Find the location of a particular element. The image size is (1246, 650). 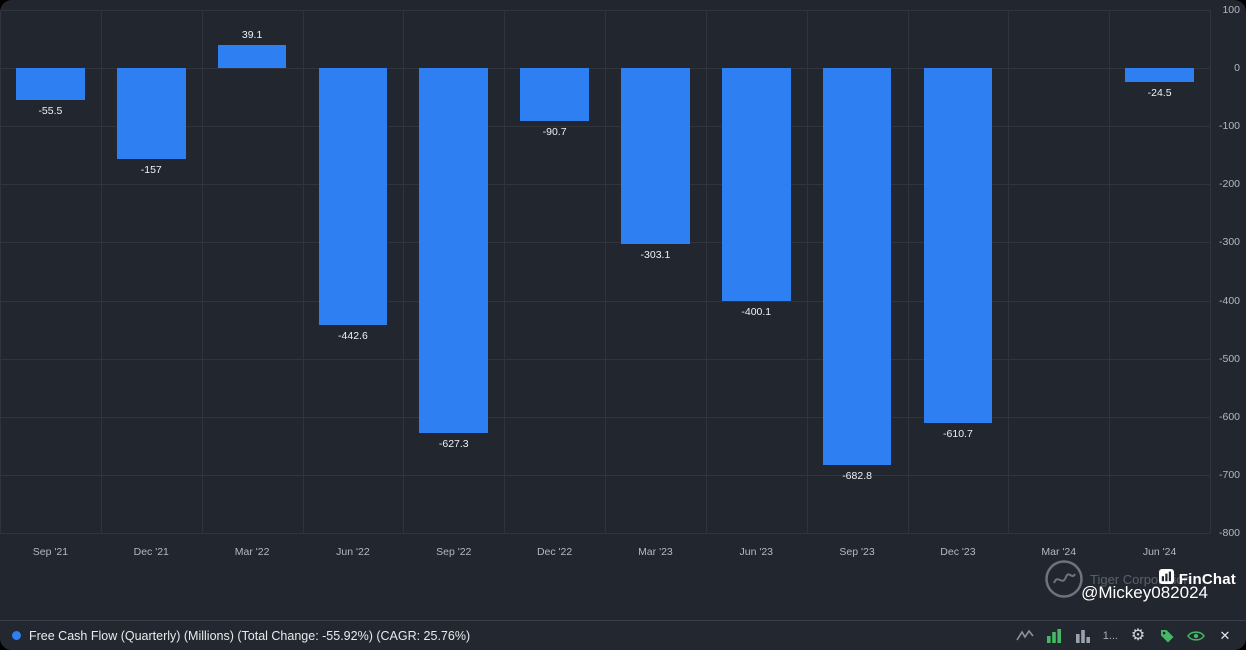

legend-dot is located at coordinates (16, 635).